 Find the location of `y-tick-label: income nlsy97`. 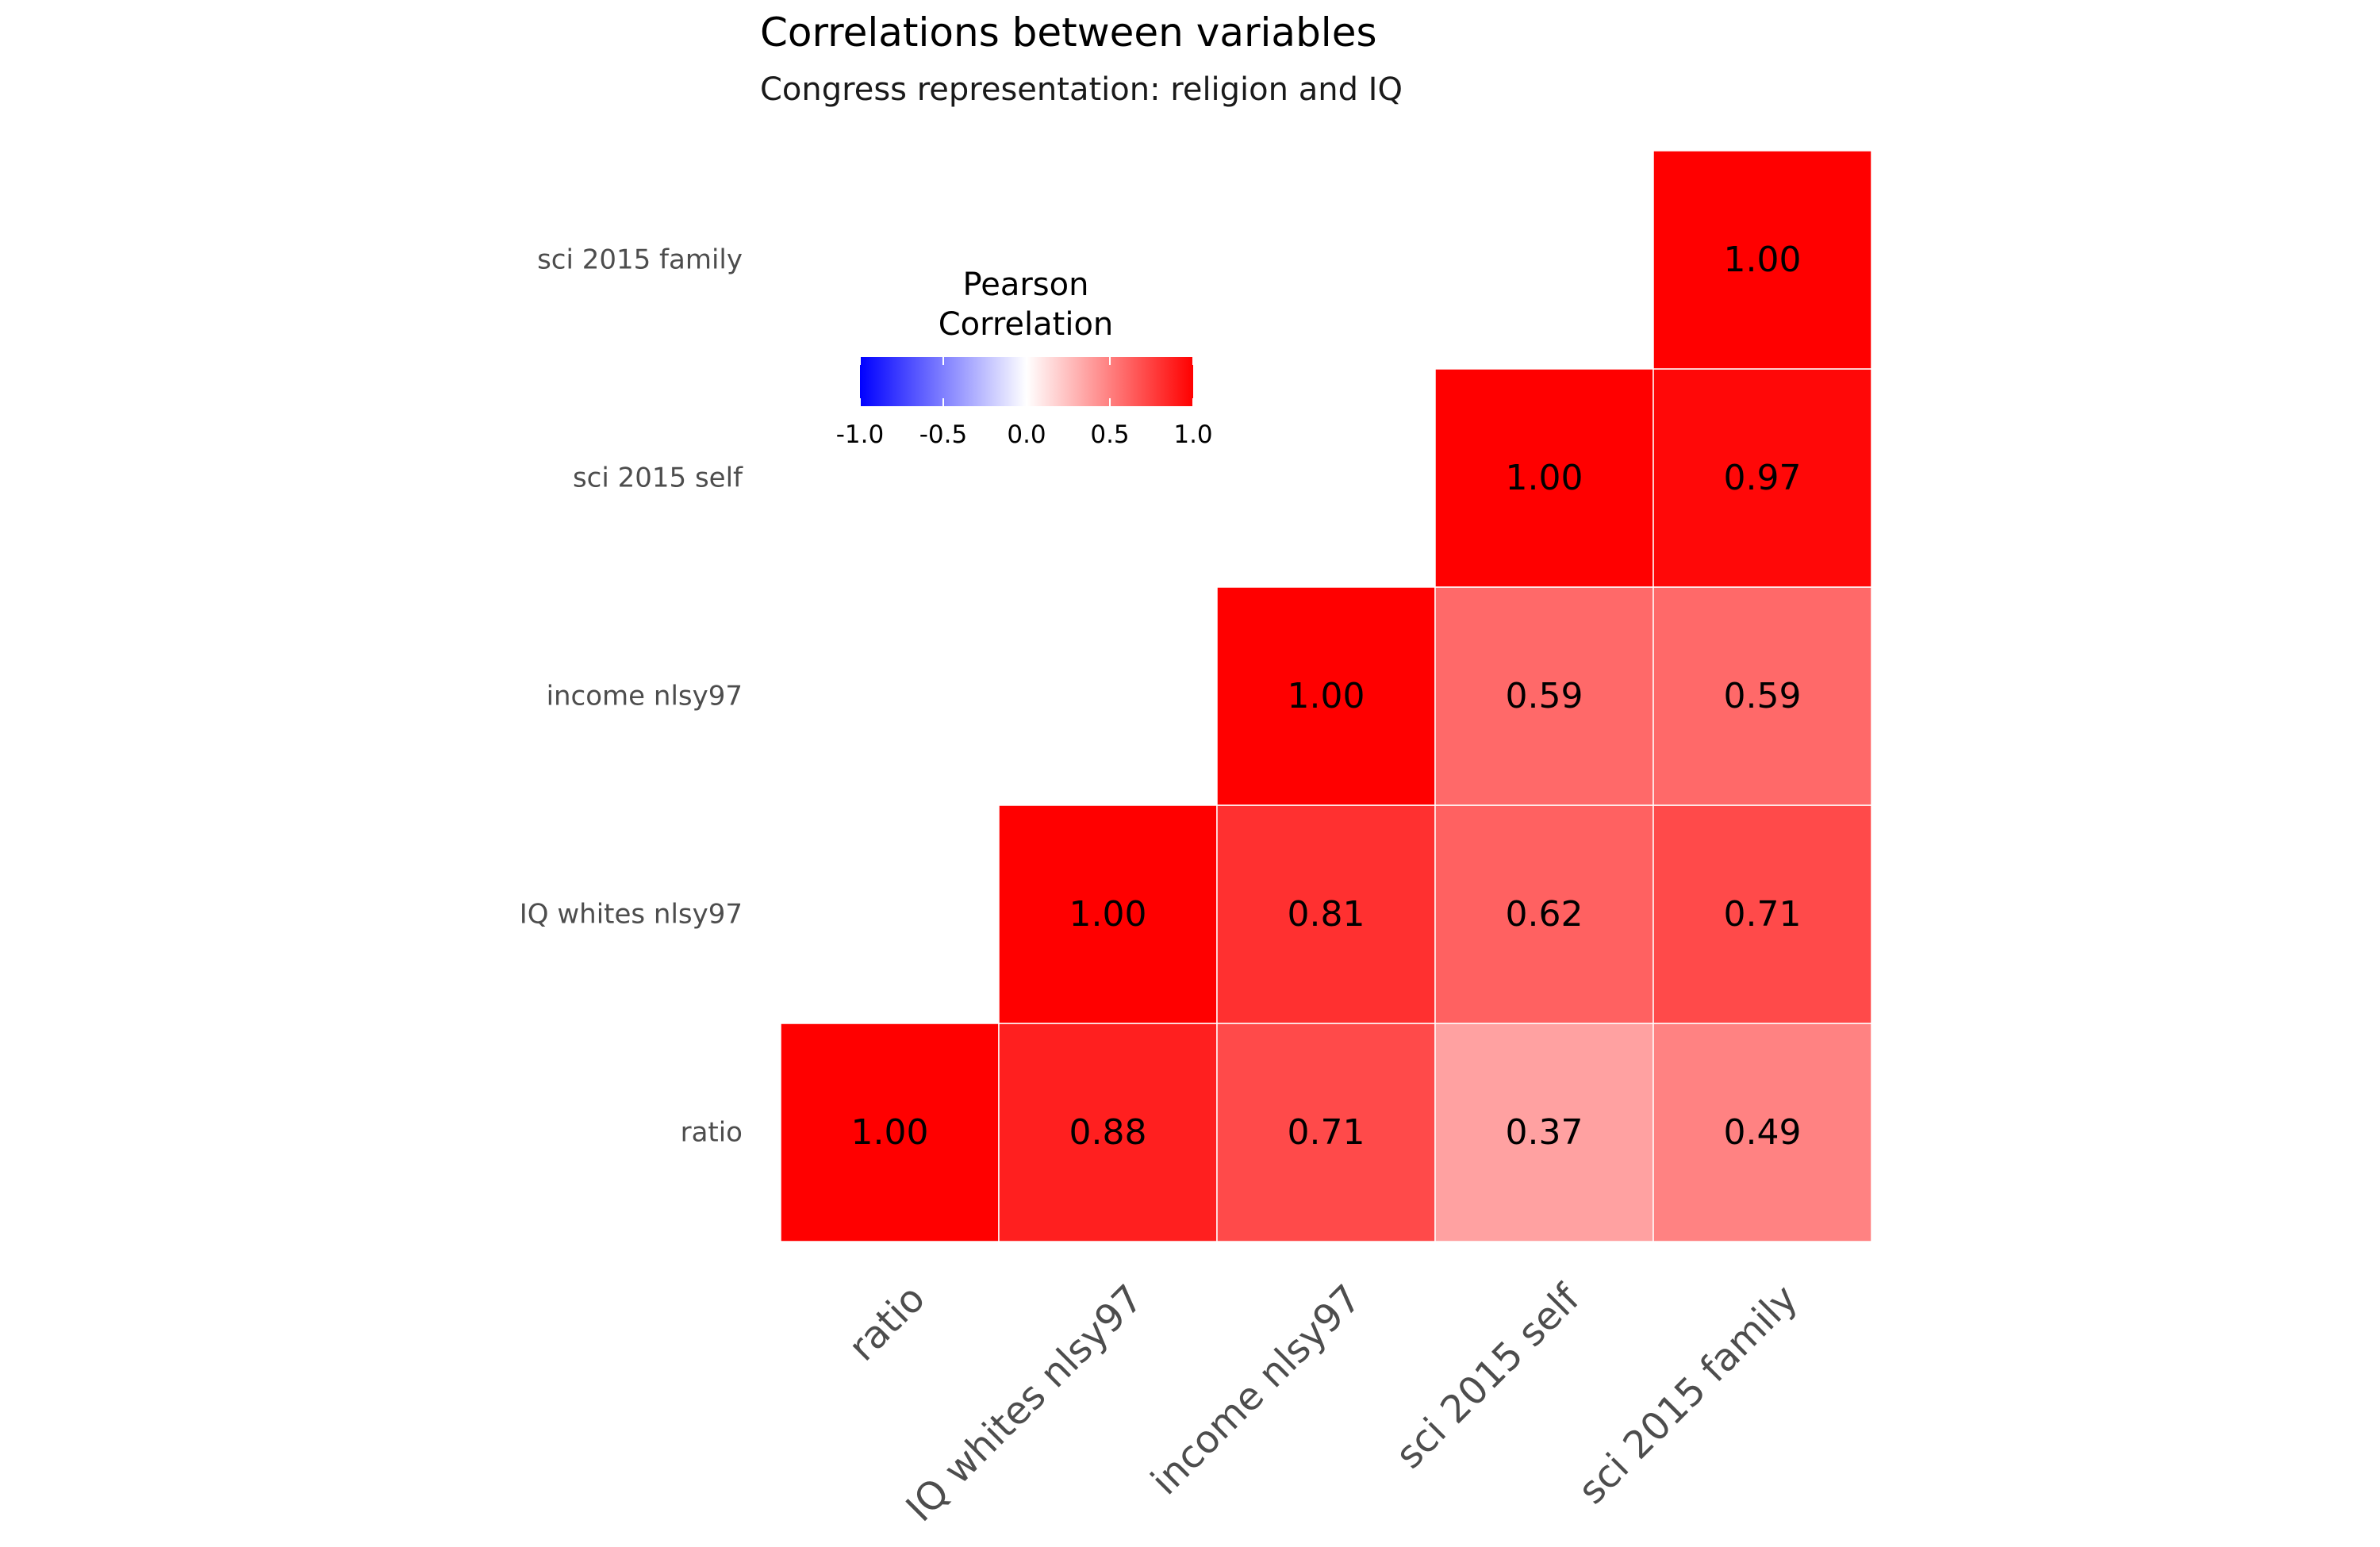

y-tick-label: income nlsy97 is located at coordinates (645, 696).